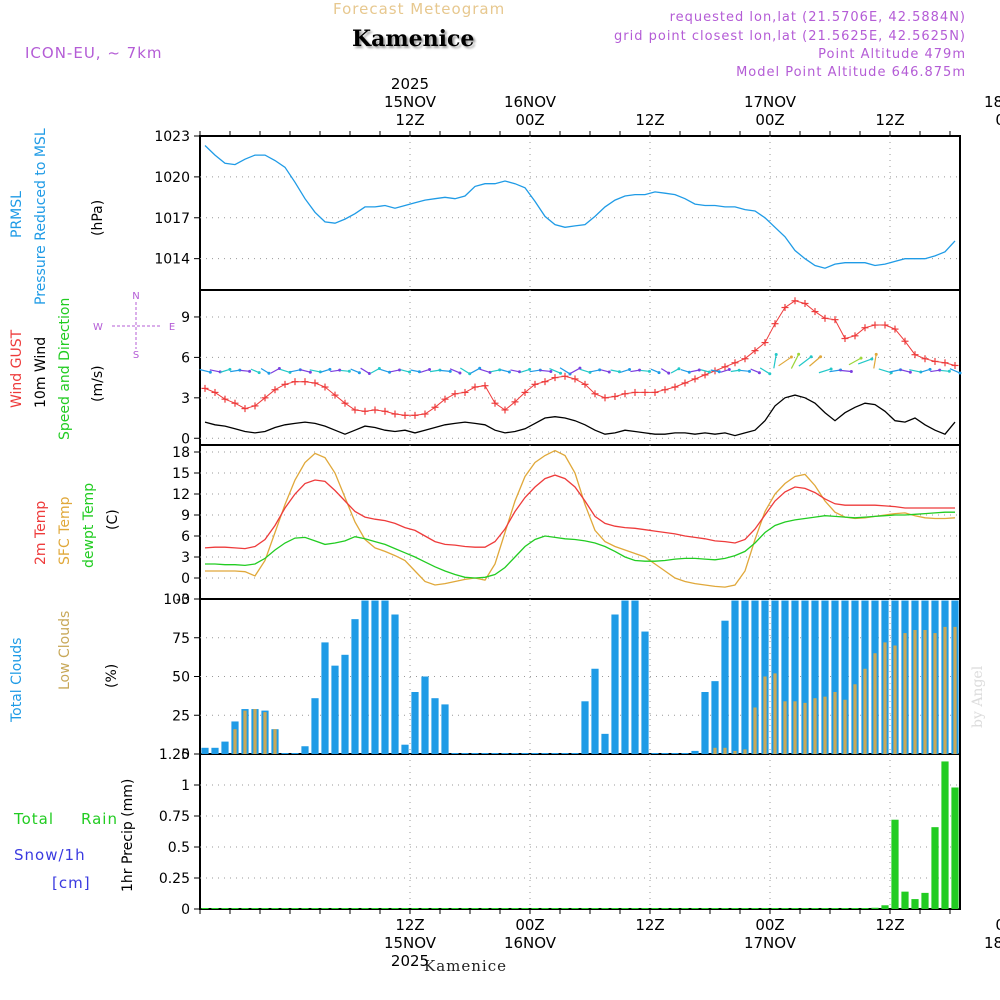  What do you see at coordinates (649, 925) in the screenshot?
I see `bottom-time-label: 12Z` at bounding box center [649, 925].